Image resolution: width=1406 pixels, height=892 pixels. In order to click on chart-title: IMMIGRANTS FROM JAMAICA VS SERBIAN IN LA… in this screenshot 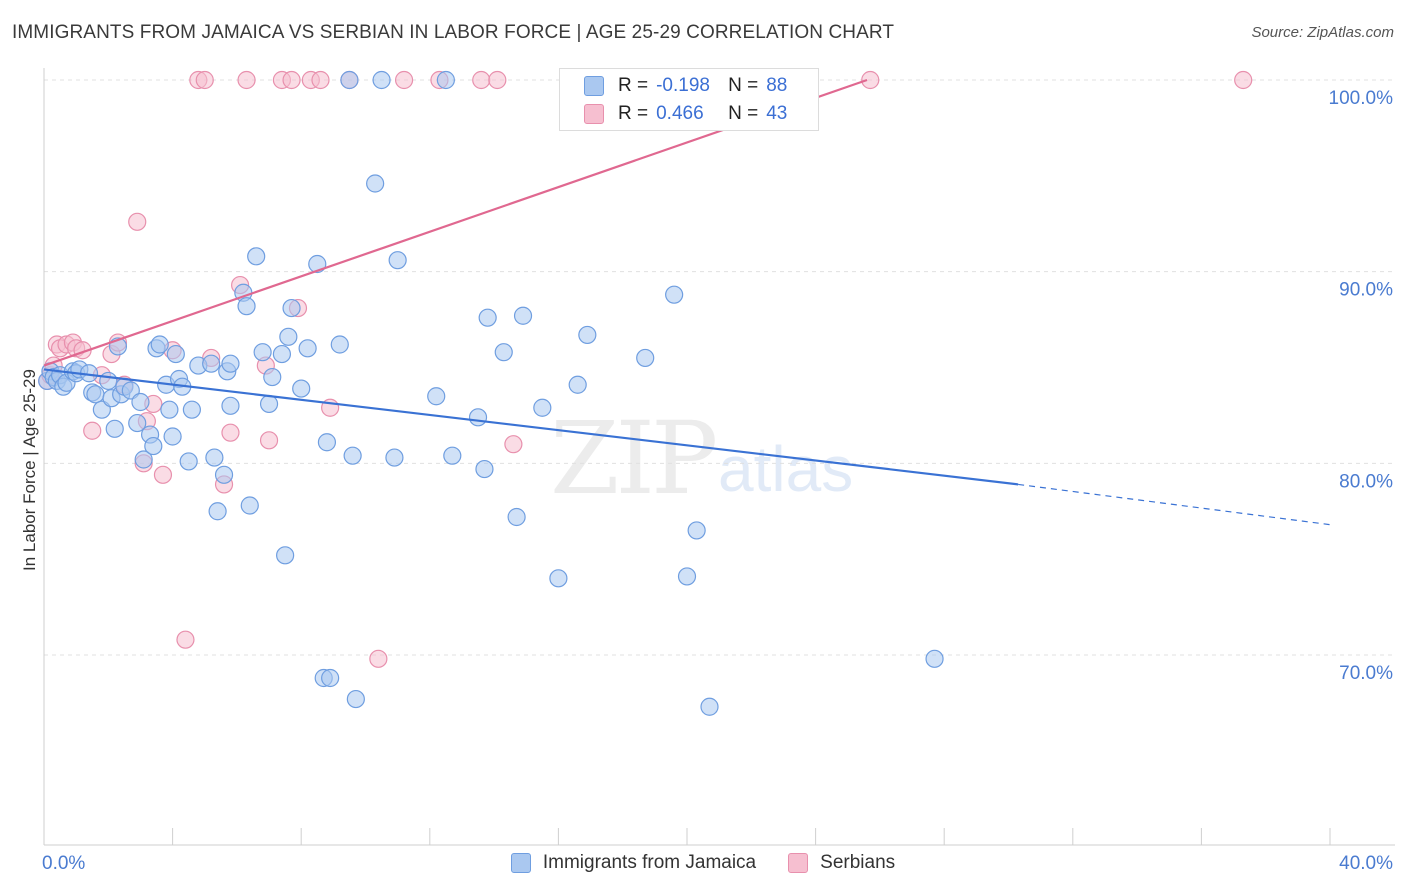, I will do `click(453, 32)`.